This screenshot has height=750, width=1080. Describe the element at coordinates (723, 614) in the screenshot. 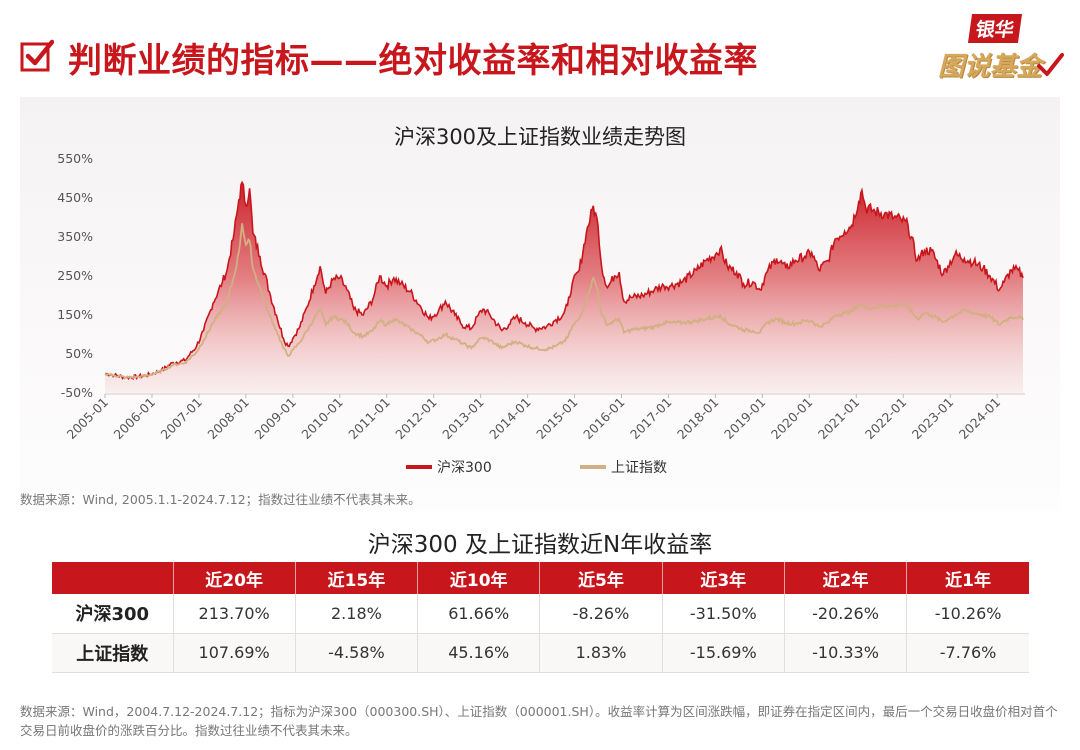

I see `table-cell: -31.50%` at that location.